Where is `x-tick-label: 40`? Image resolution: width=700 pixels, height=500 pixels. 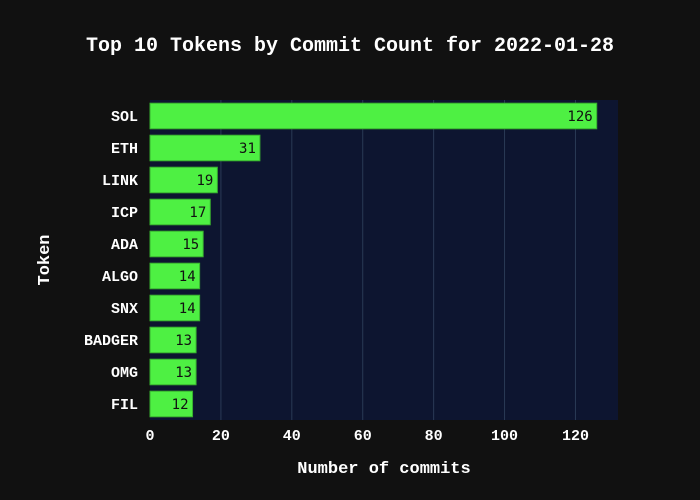 x-tick-label: 40 is located at coordinates (292, 436).